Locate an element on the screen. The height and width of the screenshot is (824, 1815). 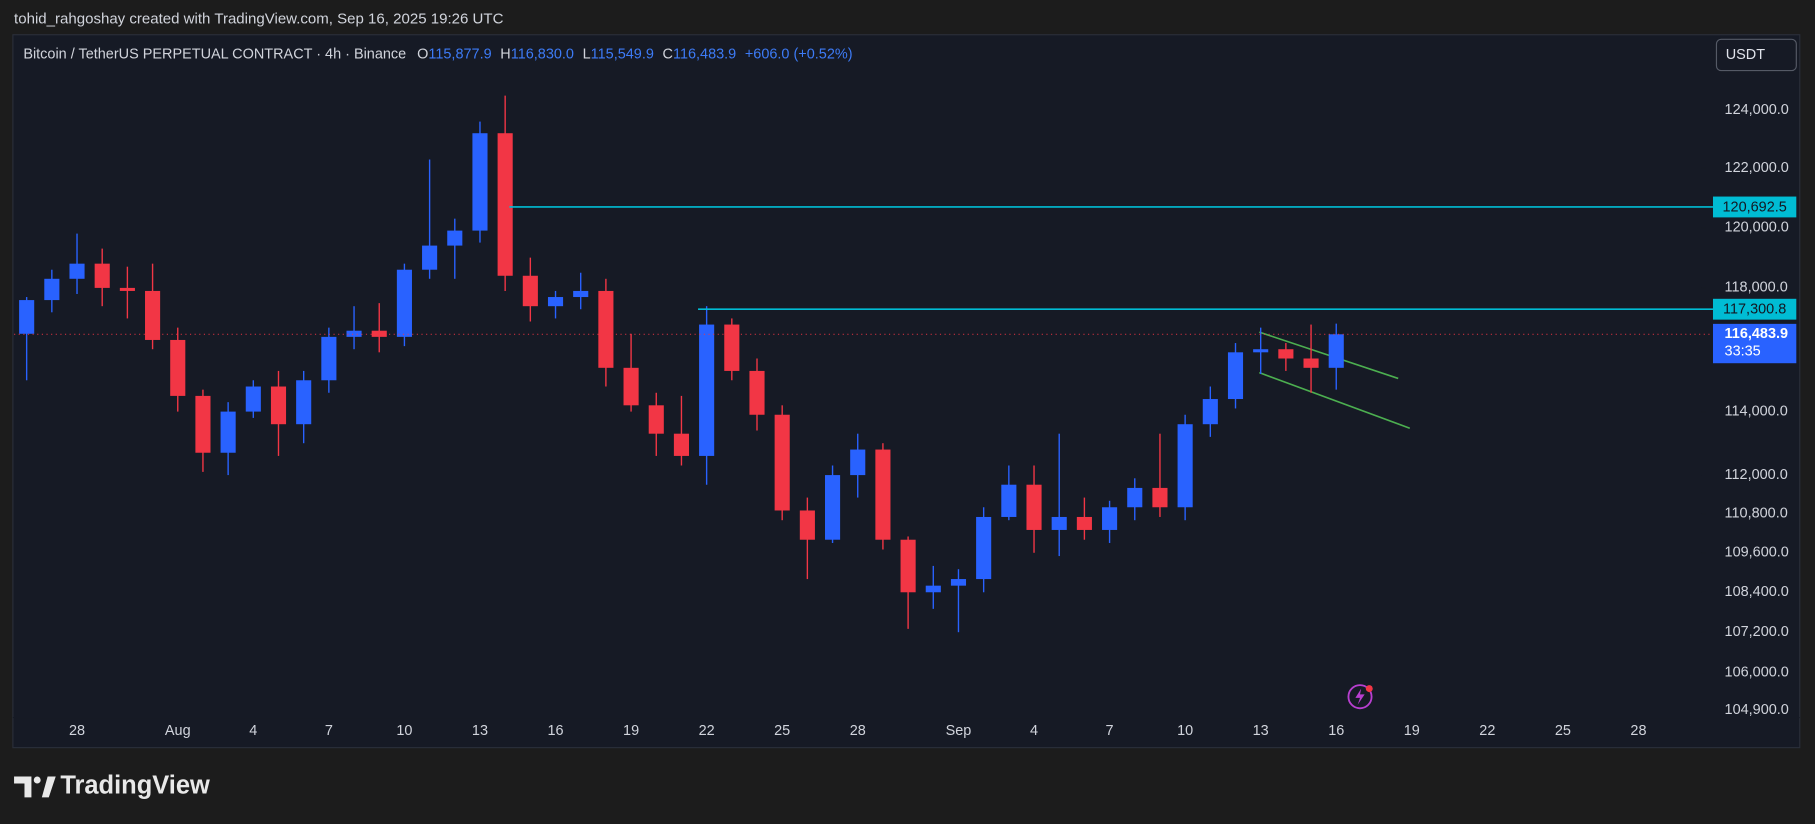
channel-lower is located at coordinates (1335, 400).